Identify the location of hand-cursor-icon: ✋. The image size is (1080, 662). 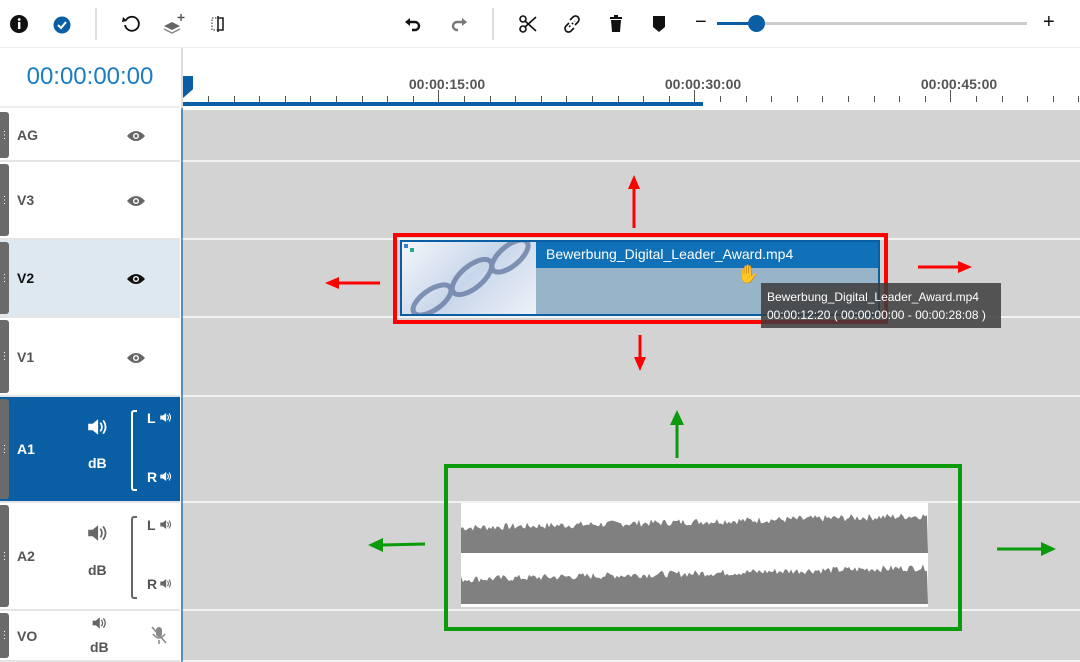
(748, 274).